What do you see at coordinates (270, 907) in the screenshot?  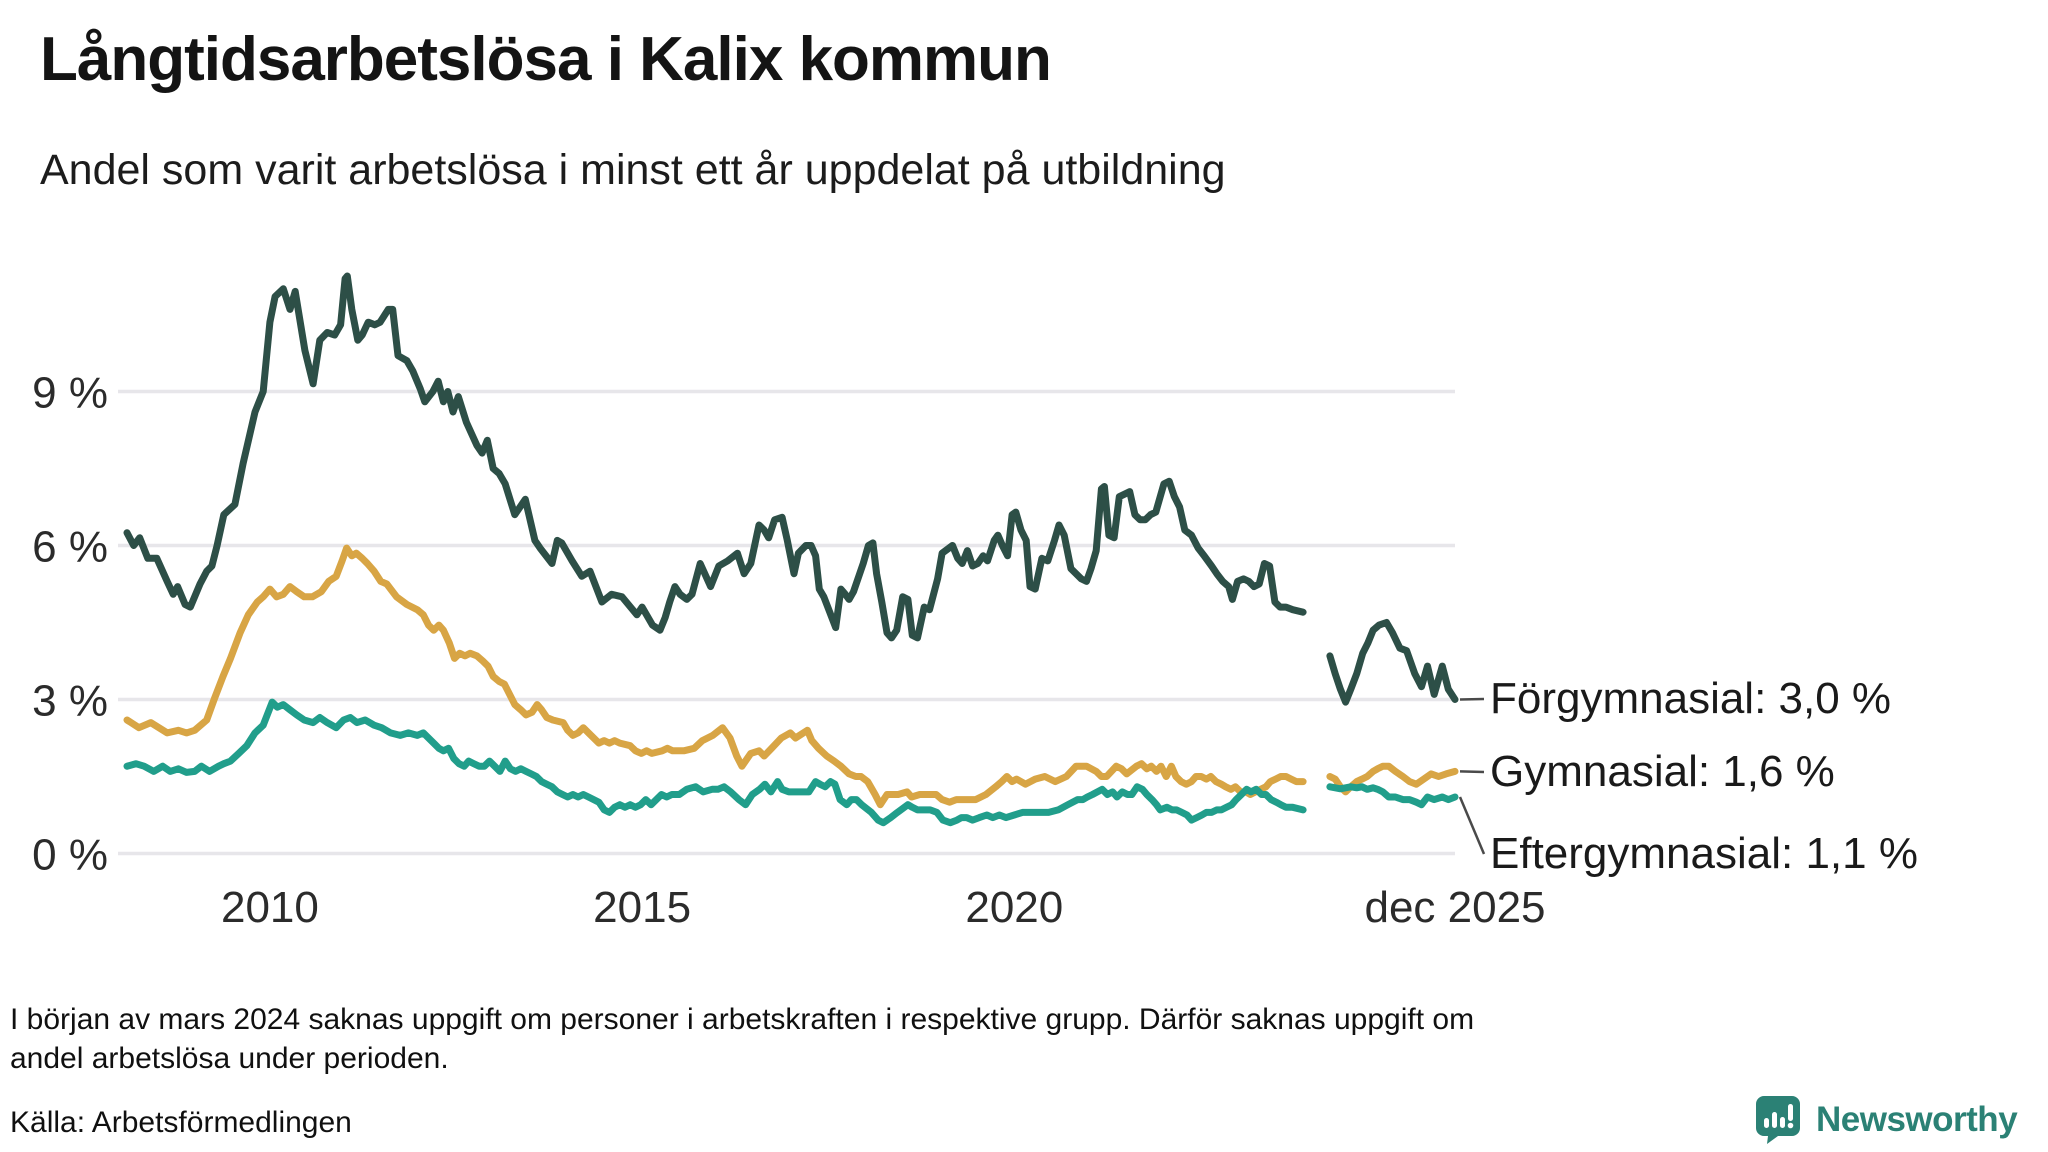 I see `x-axis-tick-label: 2010` at bounding box center [270, 907].